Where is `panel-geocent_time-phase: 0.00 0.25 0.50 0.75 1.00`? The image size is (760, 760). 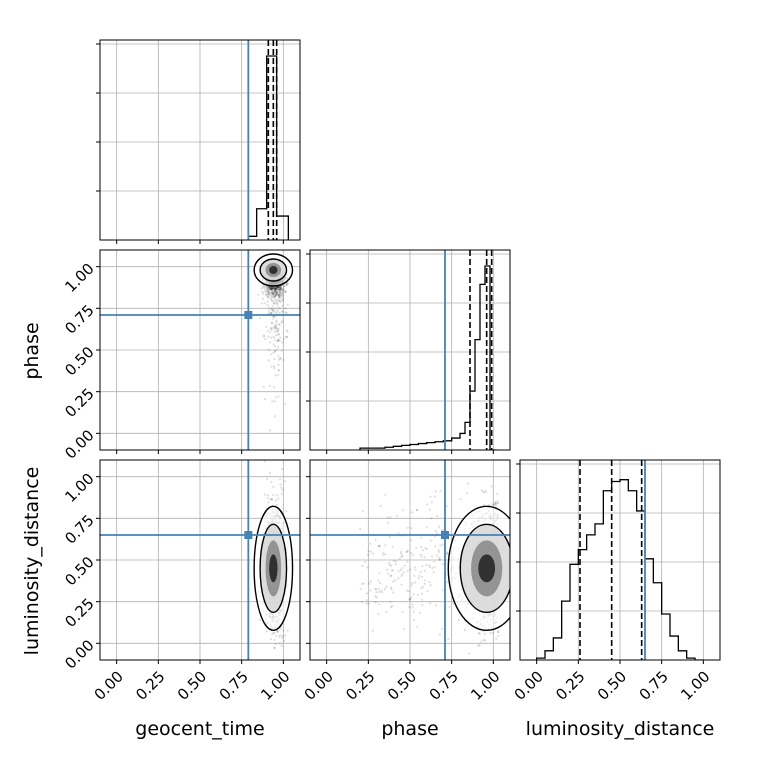
panel-geocent_time-phase: 0.00 0.25 0.50 0.75 1.00 is located at coordinates (181, 356).